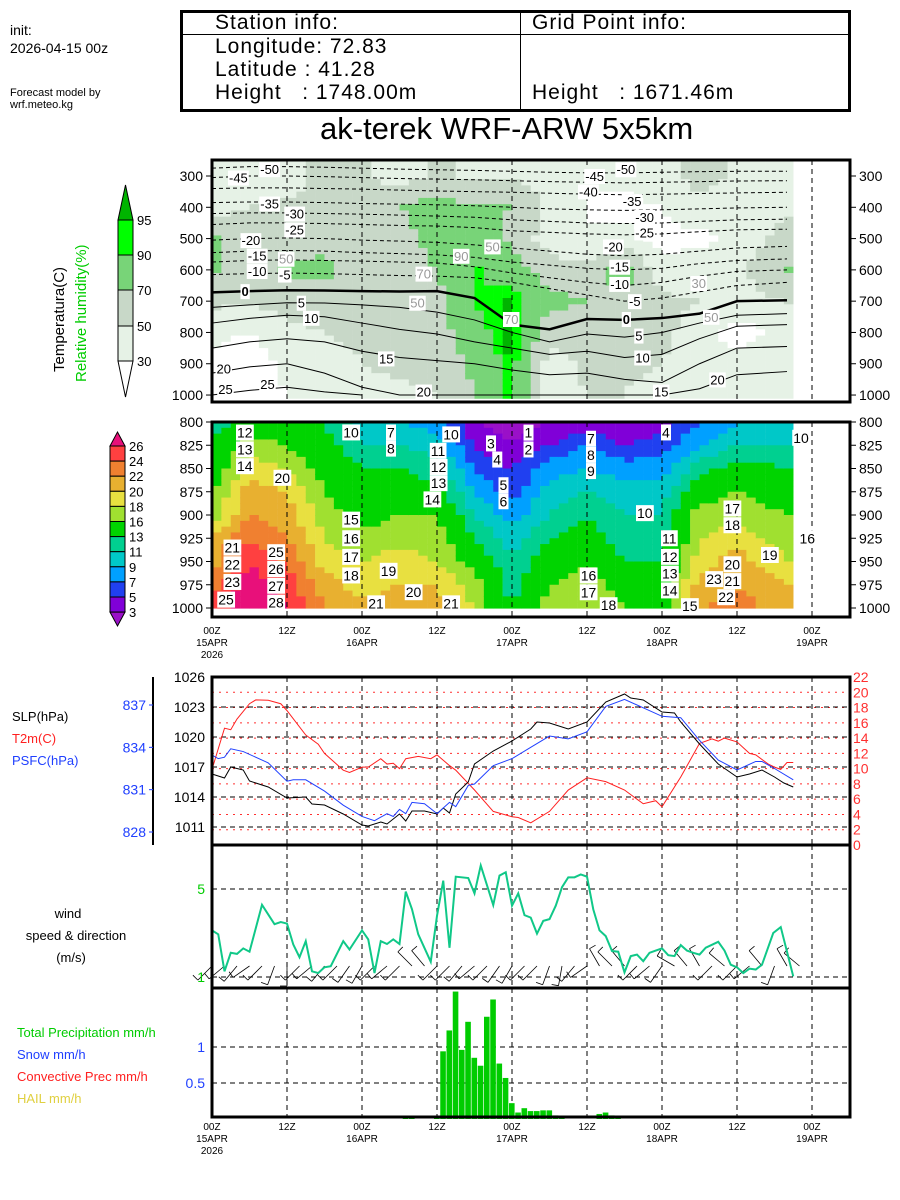  What do you see at coordinates (389, 571) in the screenshot?
I see `contour-label: 19` at bounding box center [389, 571].